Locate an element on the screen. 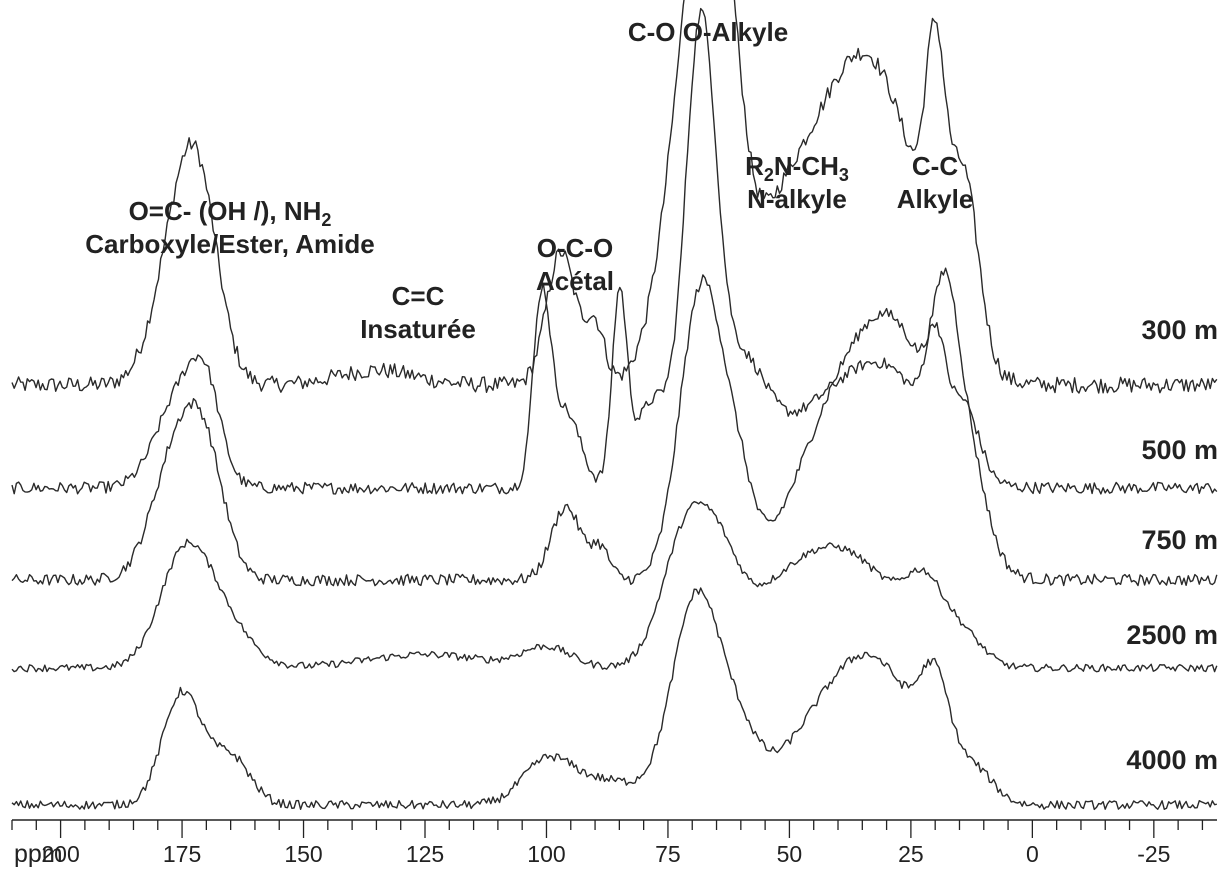 Image resolution: width=1222 pixels, height=877 pixels. x-tick-label: 100 is located at coordinates (546, 854).